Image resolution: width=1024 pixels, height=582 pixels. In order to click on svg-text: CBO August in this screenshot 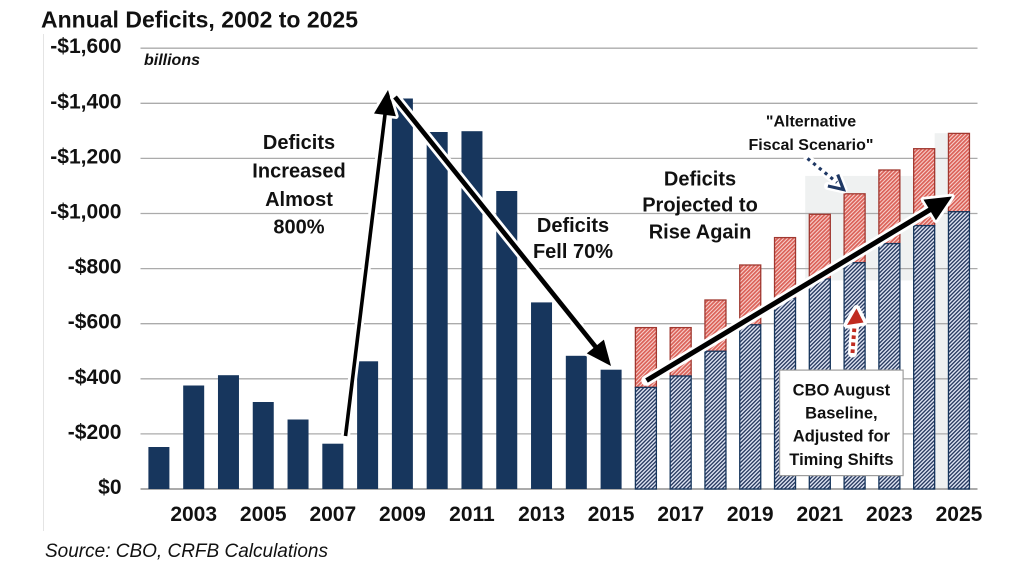, I will do `click(842, 390)`.